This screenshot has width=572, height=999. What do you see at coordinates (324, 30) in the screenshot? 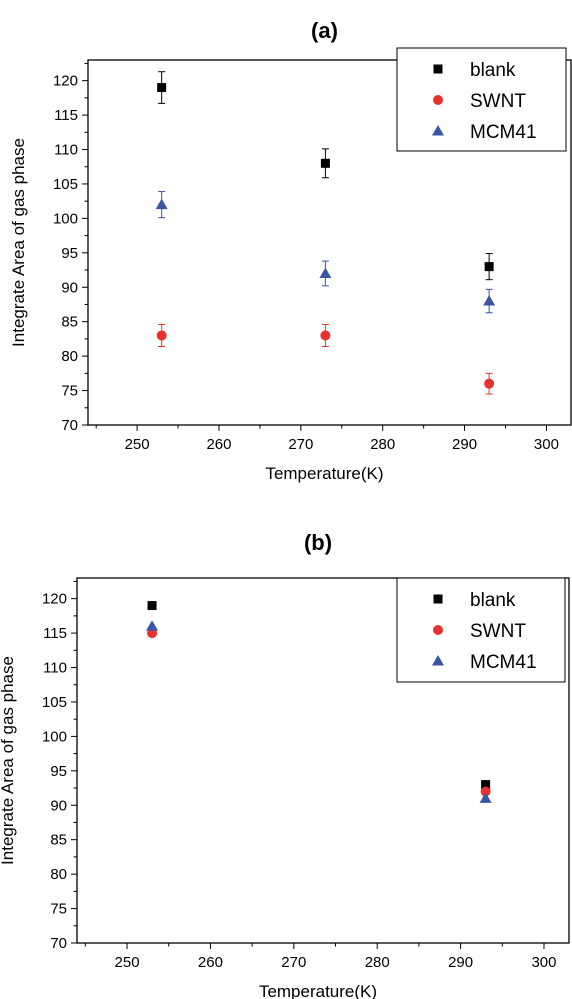
I see `chart-title: (a)` at bounding box center [324, 30].